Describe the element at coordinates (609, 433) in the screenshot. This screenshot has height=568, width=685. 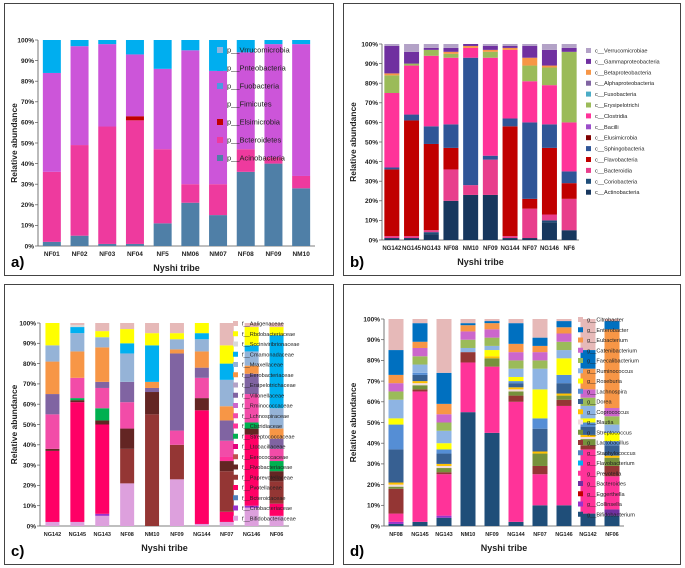
I see `legend-label: g__Streptococcus` at that location.